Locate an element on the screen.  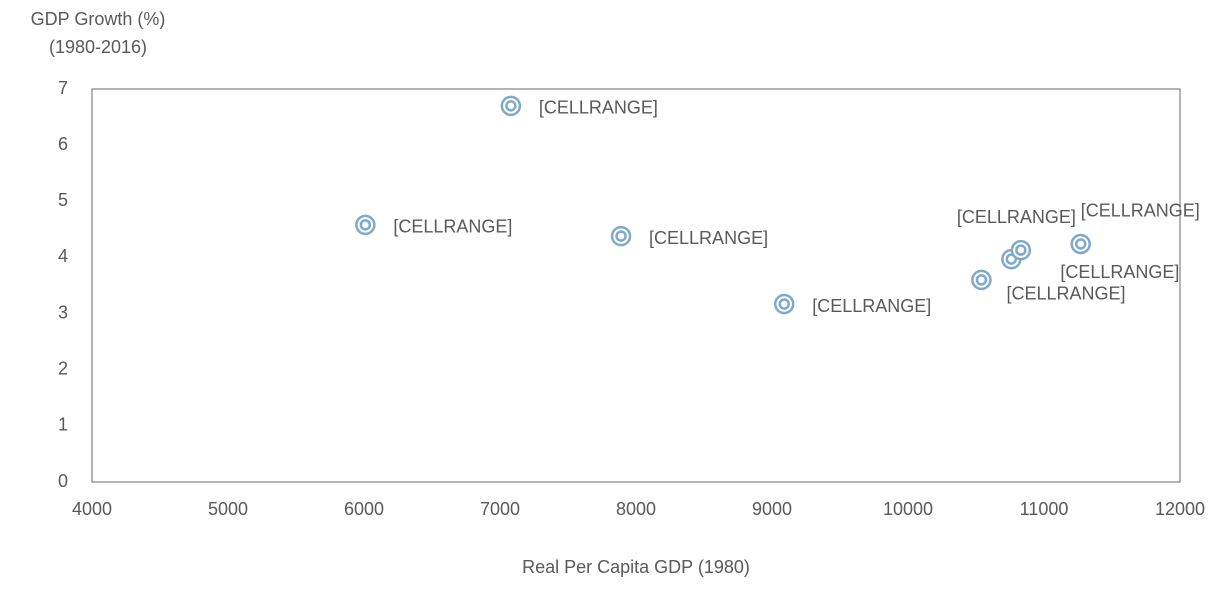
x-tick-label: 9000 is located at coordinates (772, 509).